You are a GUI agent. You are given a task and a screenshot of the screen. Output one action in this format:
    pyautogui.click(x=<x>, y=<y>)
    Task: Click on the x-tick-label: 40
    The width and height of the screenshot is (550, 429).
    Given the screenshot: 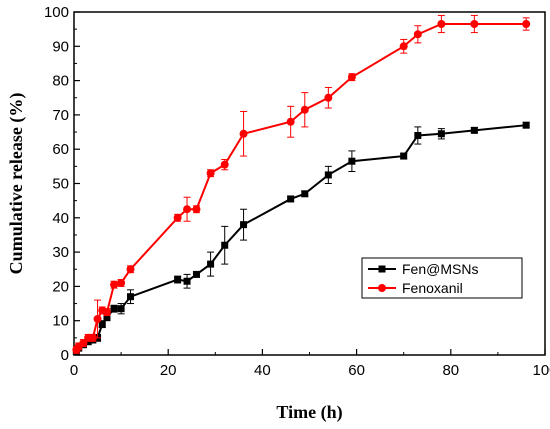 What is the action you would take?
    pyautogui.click(x=262, y=370)
    